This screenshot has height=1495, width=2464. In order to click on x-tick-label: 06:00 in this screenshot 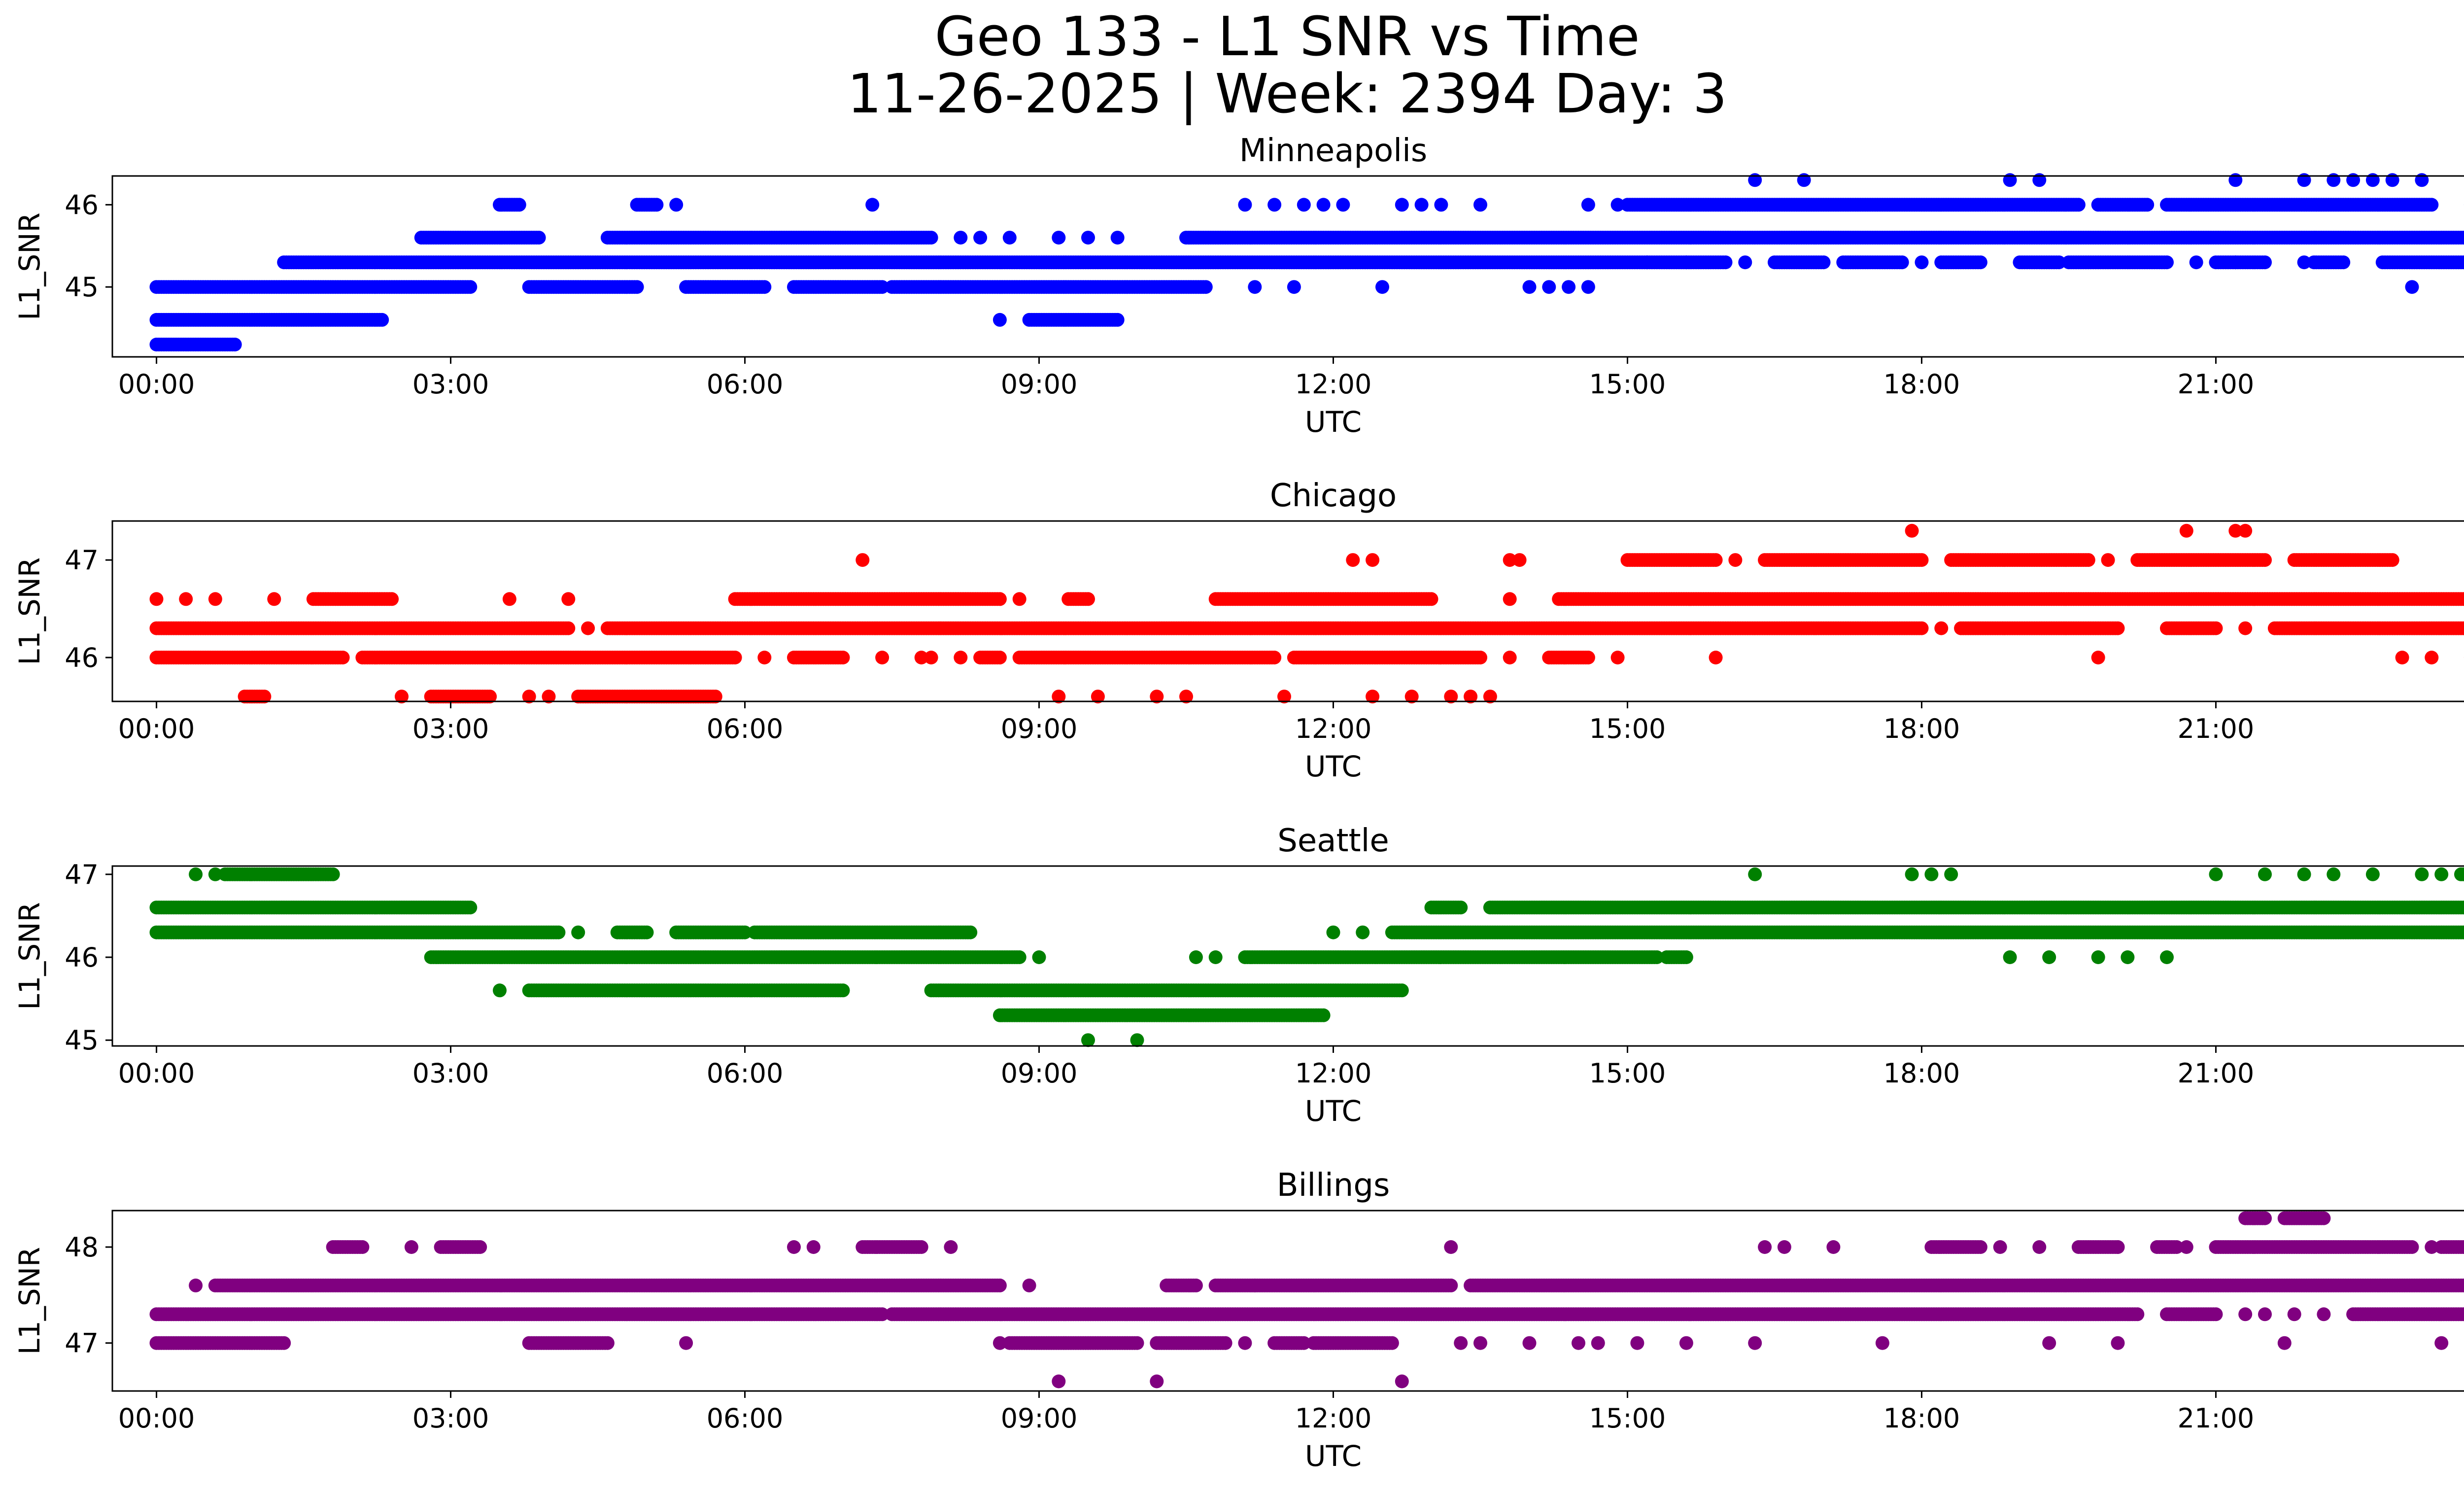, I will do `click(745, 384)`.